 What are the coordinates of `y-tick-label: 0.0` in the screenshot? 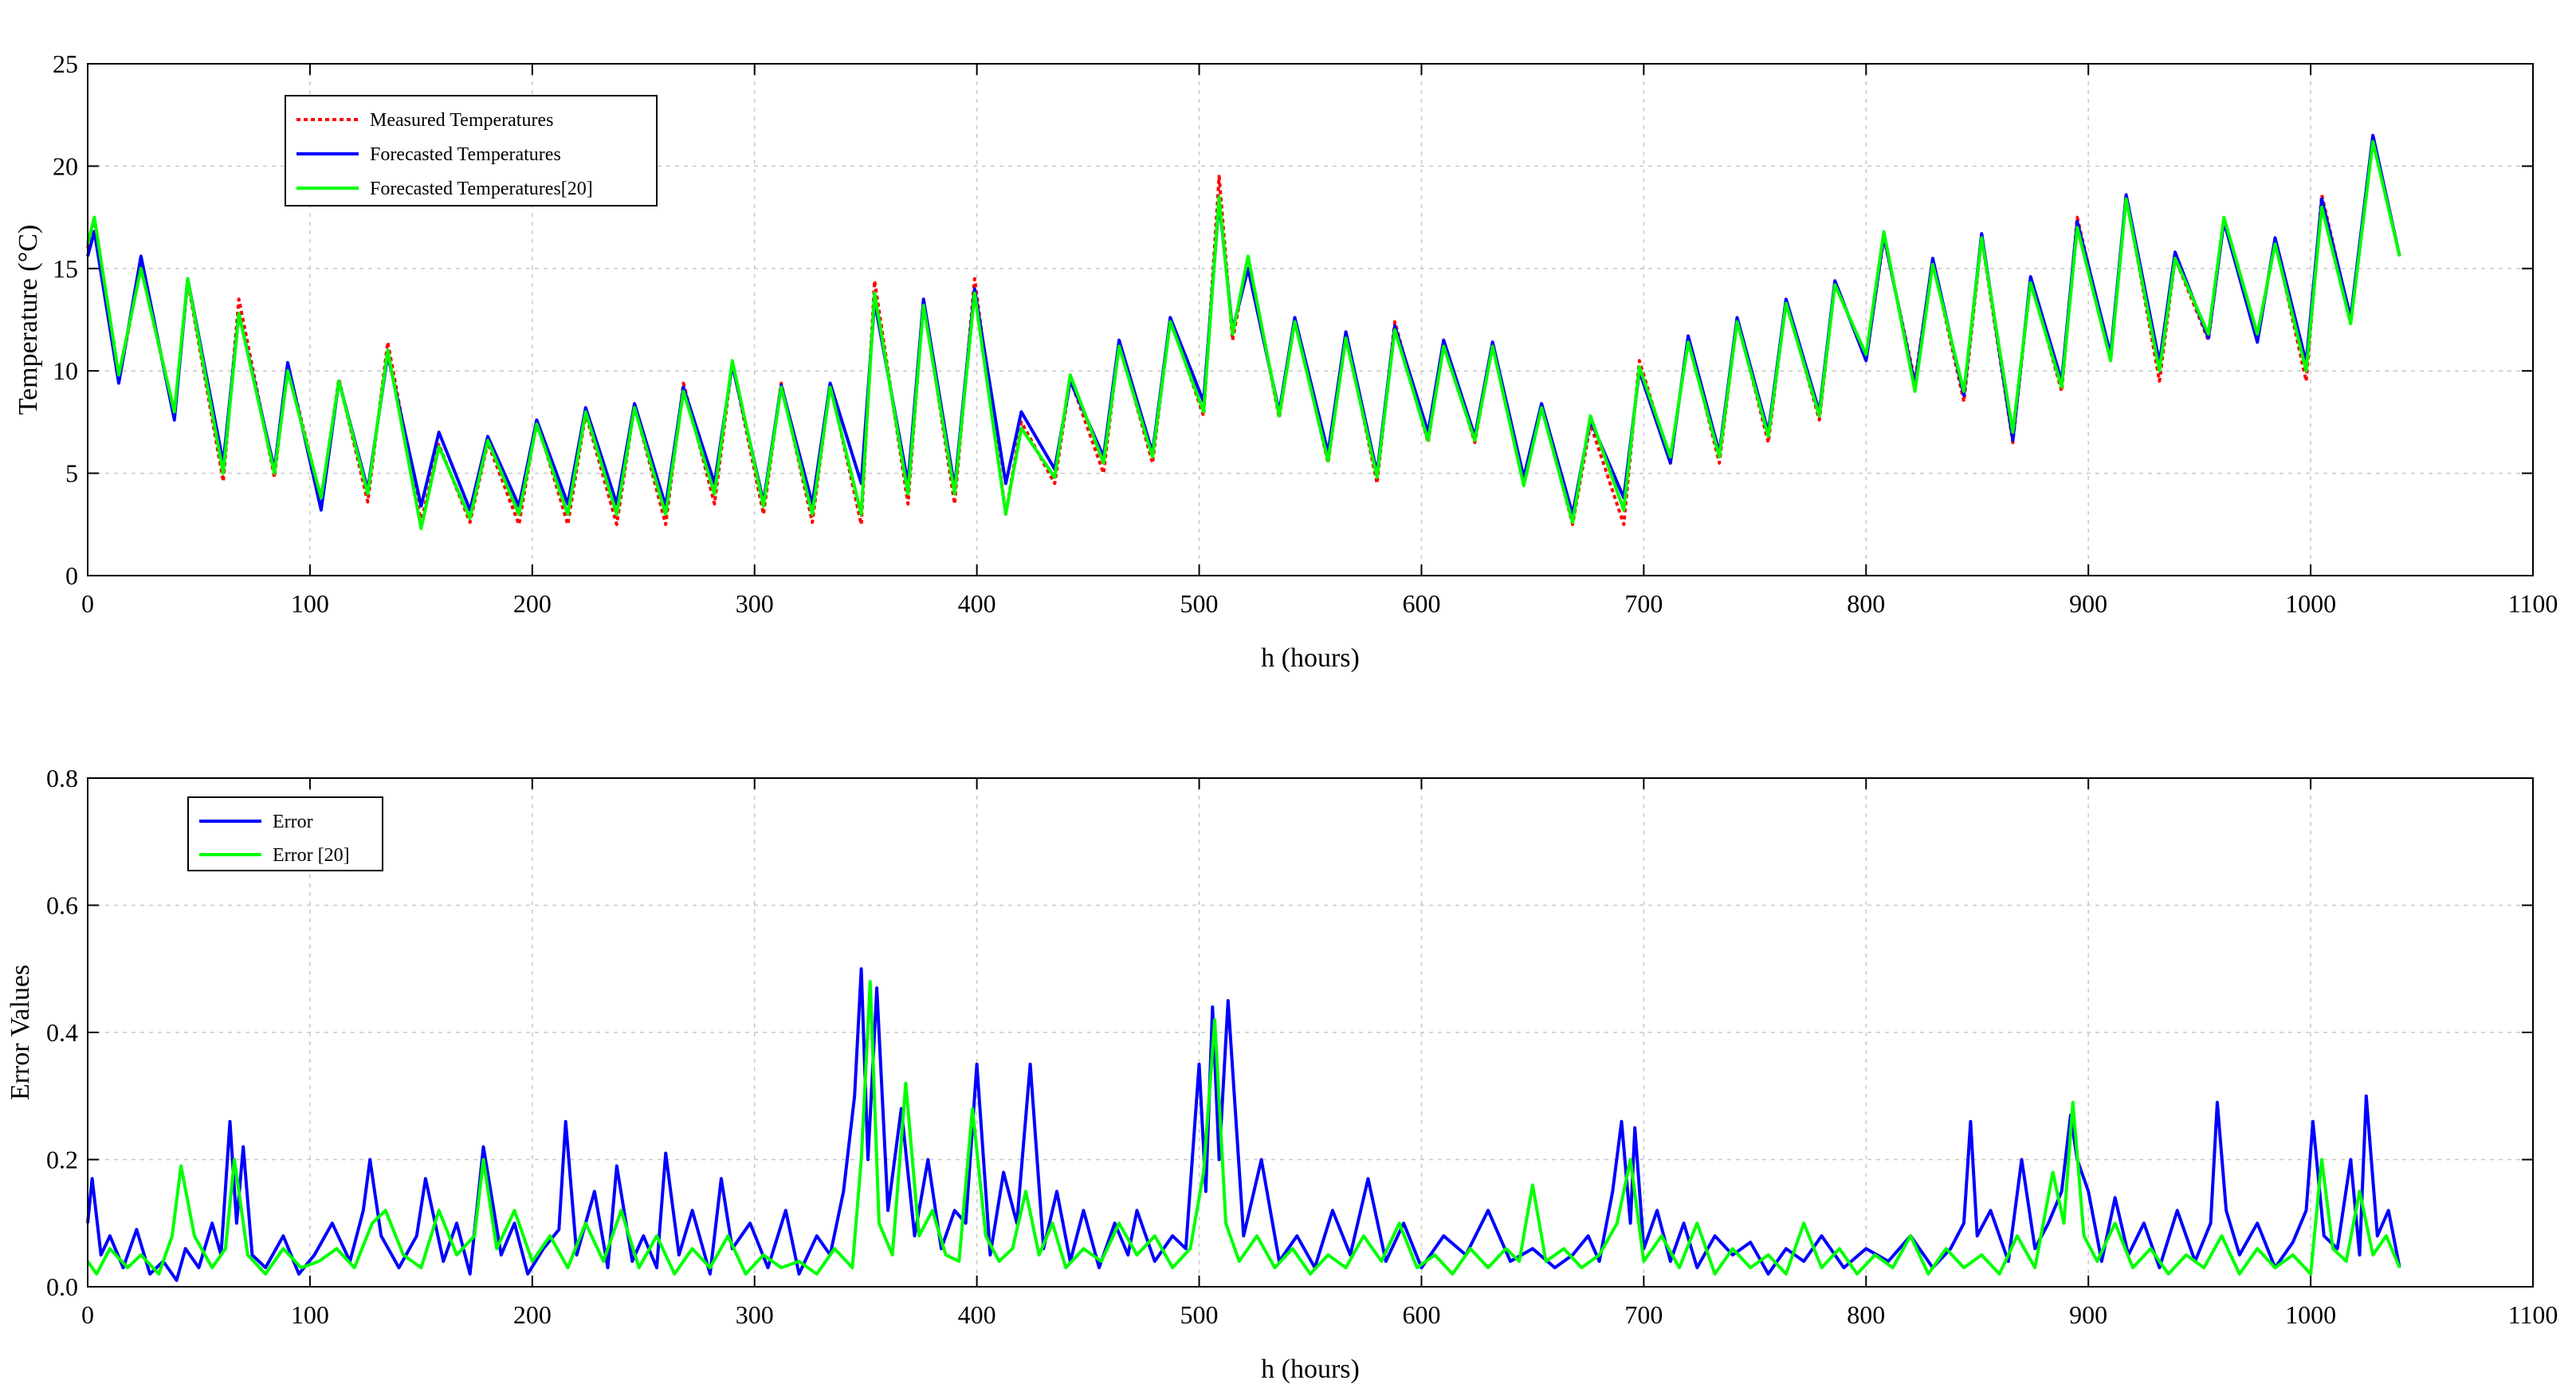 It's located at (62, 1287).